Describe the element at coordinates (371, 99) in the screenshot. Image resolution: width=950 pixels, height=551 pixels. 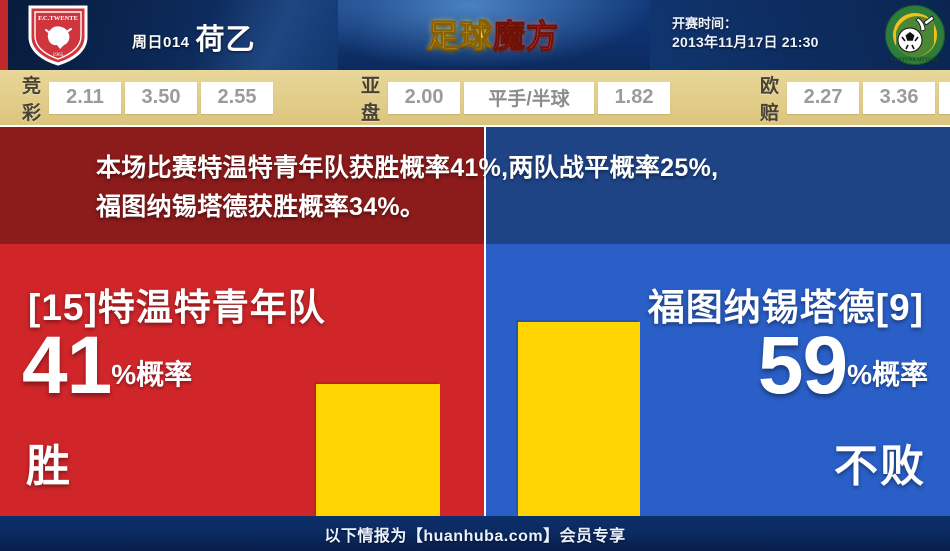
I see `odds-group-title: 亚盘` at that location.